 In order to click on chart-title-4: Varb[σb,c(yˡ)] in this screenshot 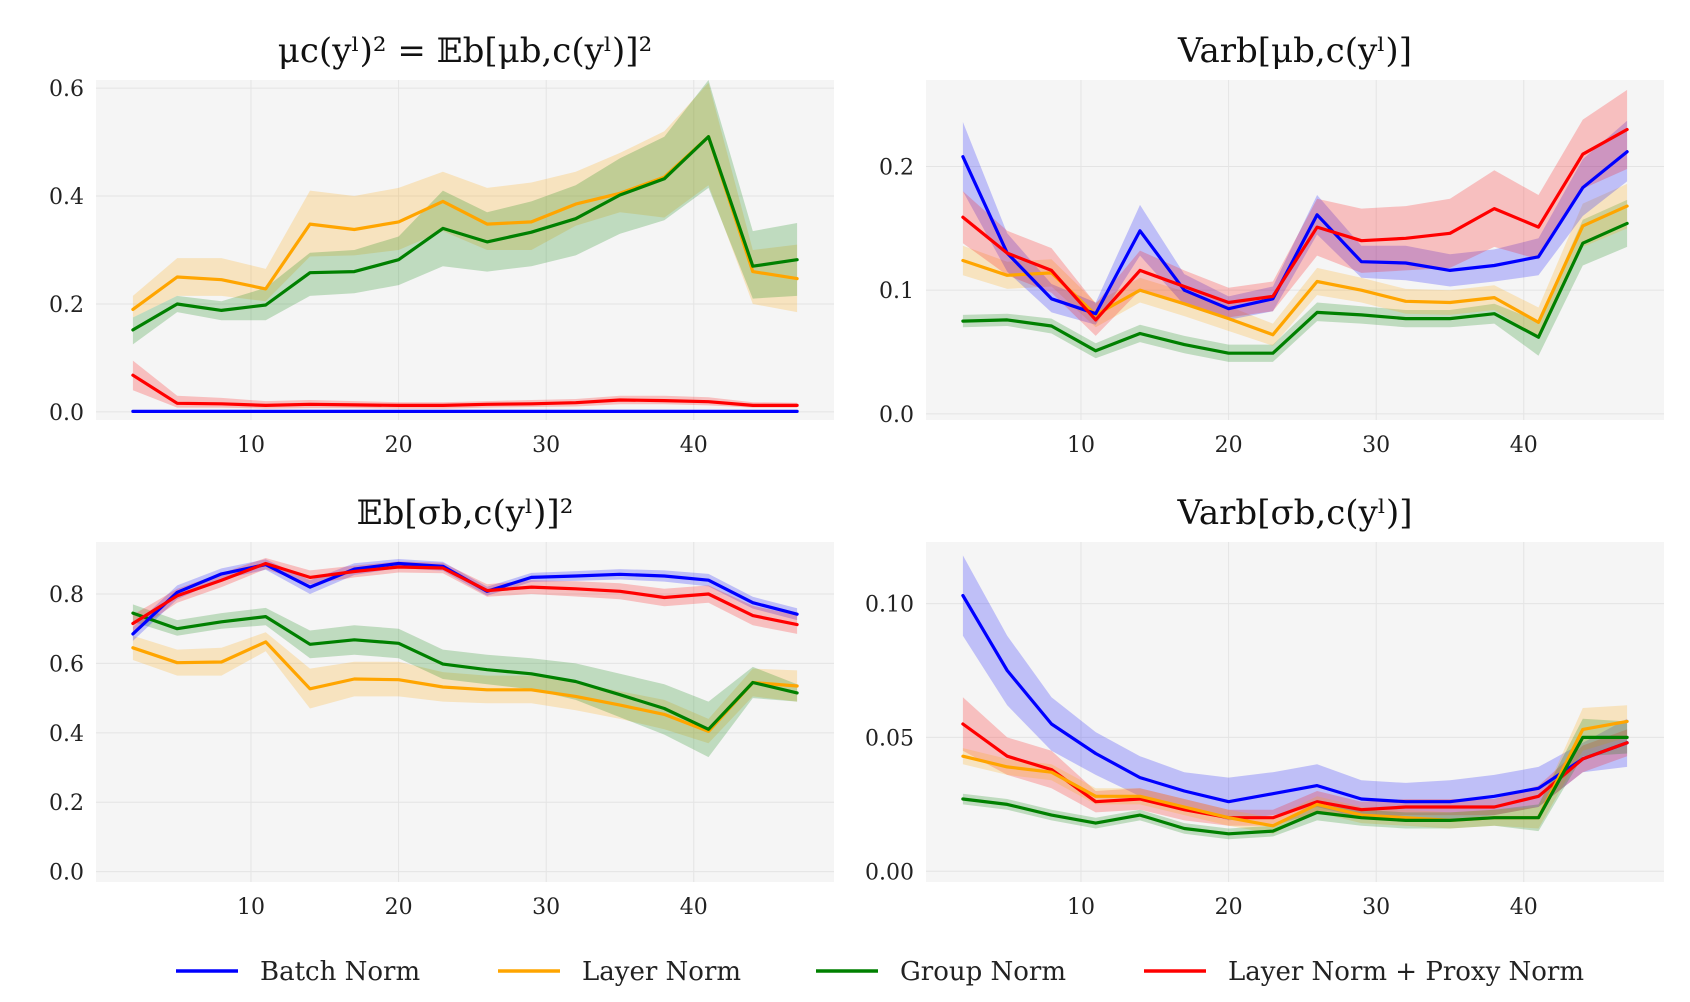, I will do `click(1294, 513)`.